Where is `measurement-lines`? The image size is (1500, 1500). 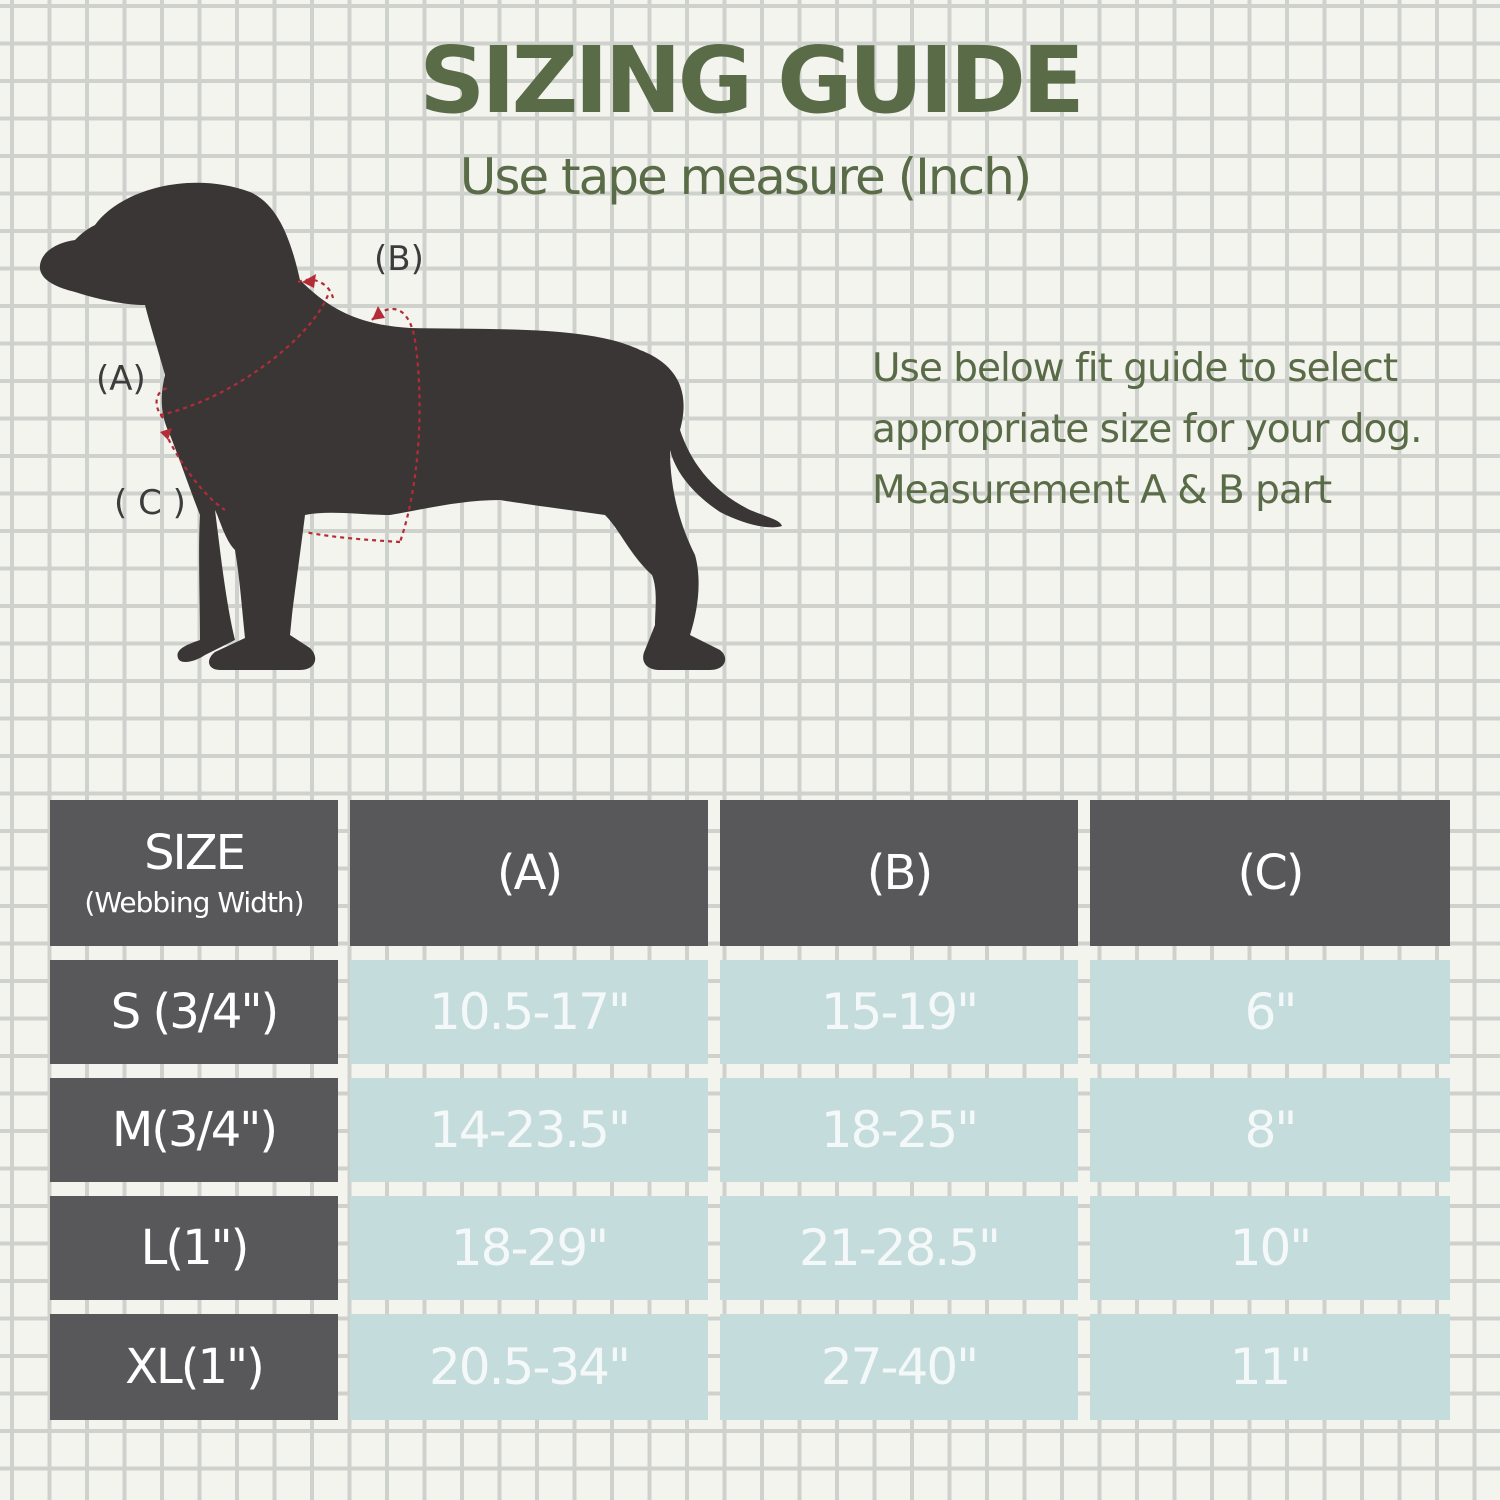
measurement-lines is located at coordinates (288, 411).